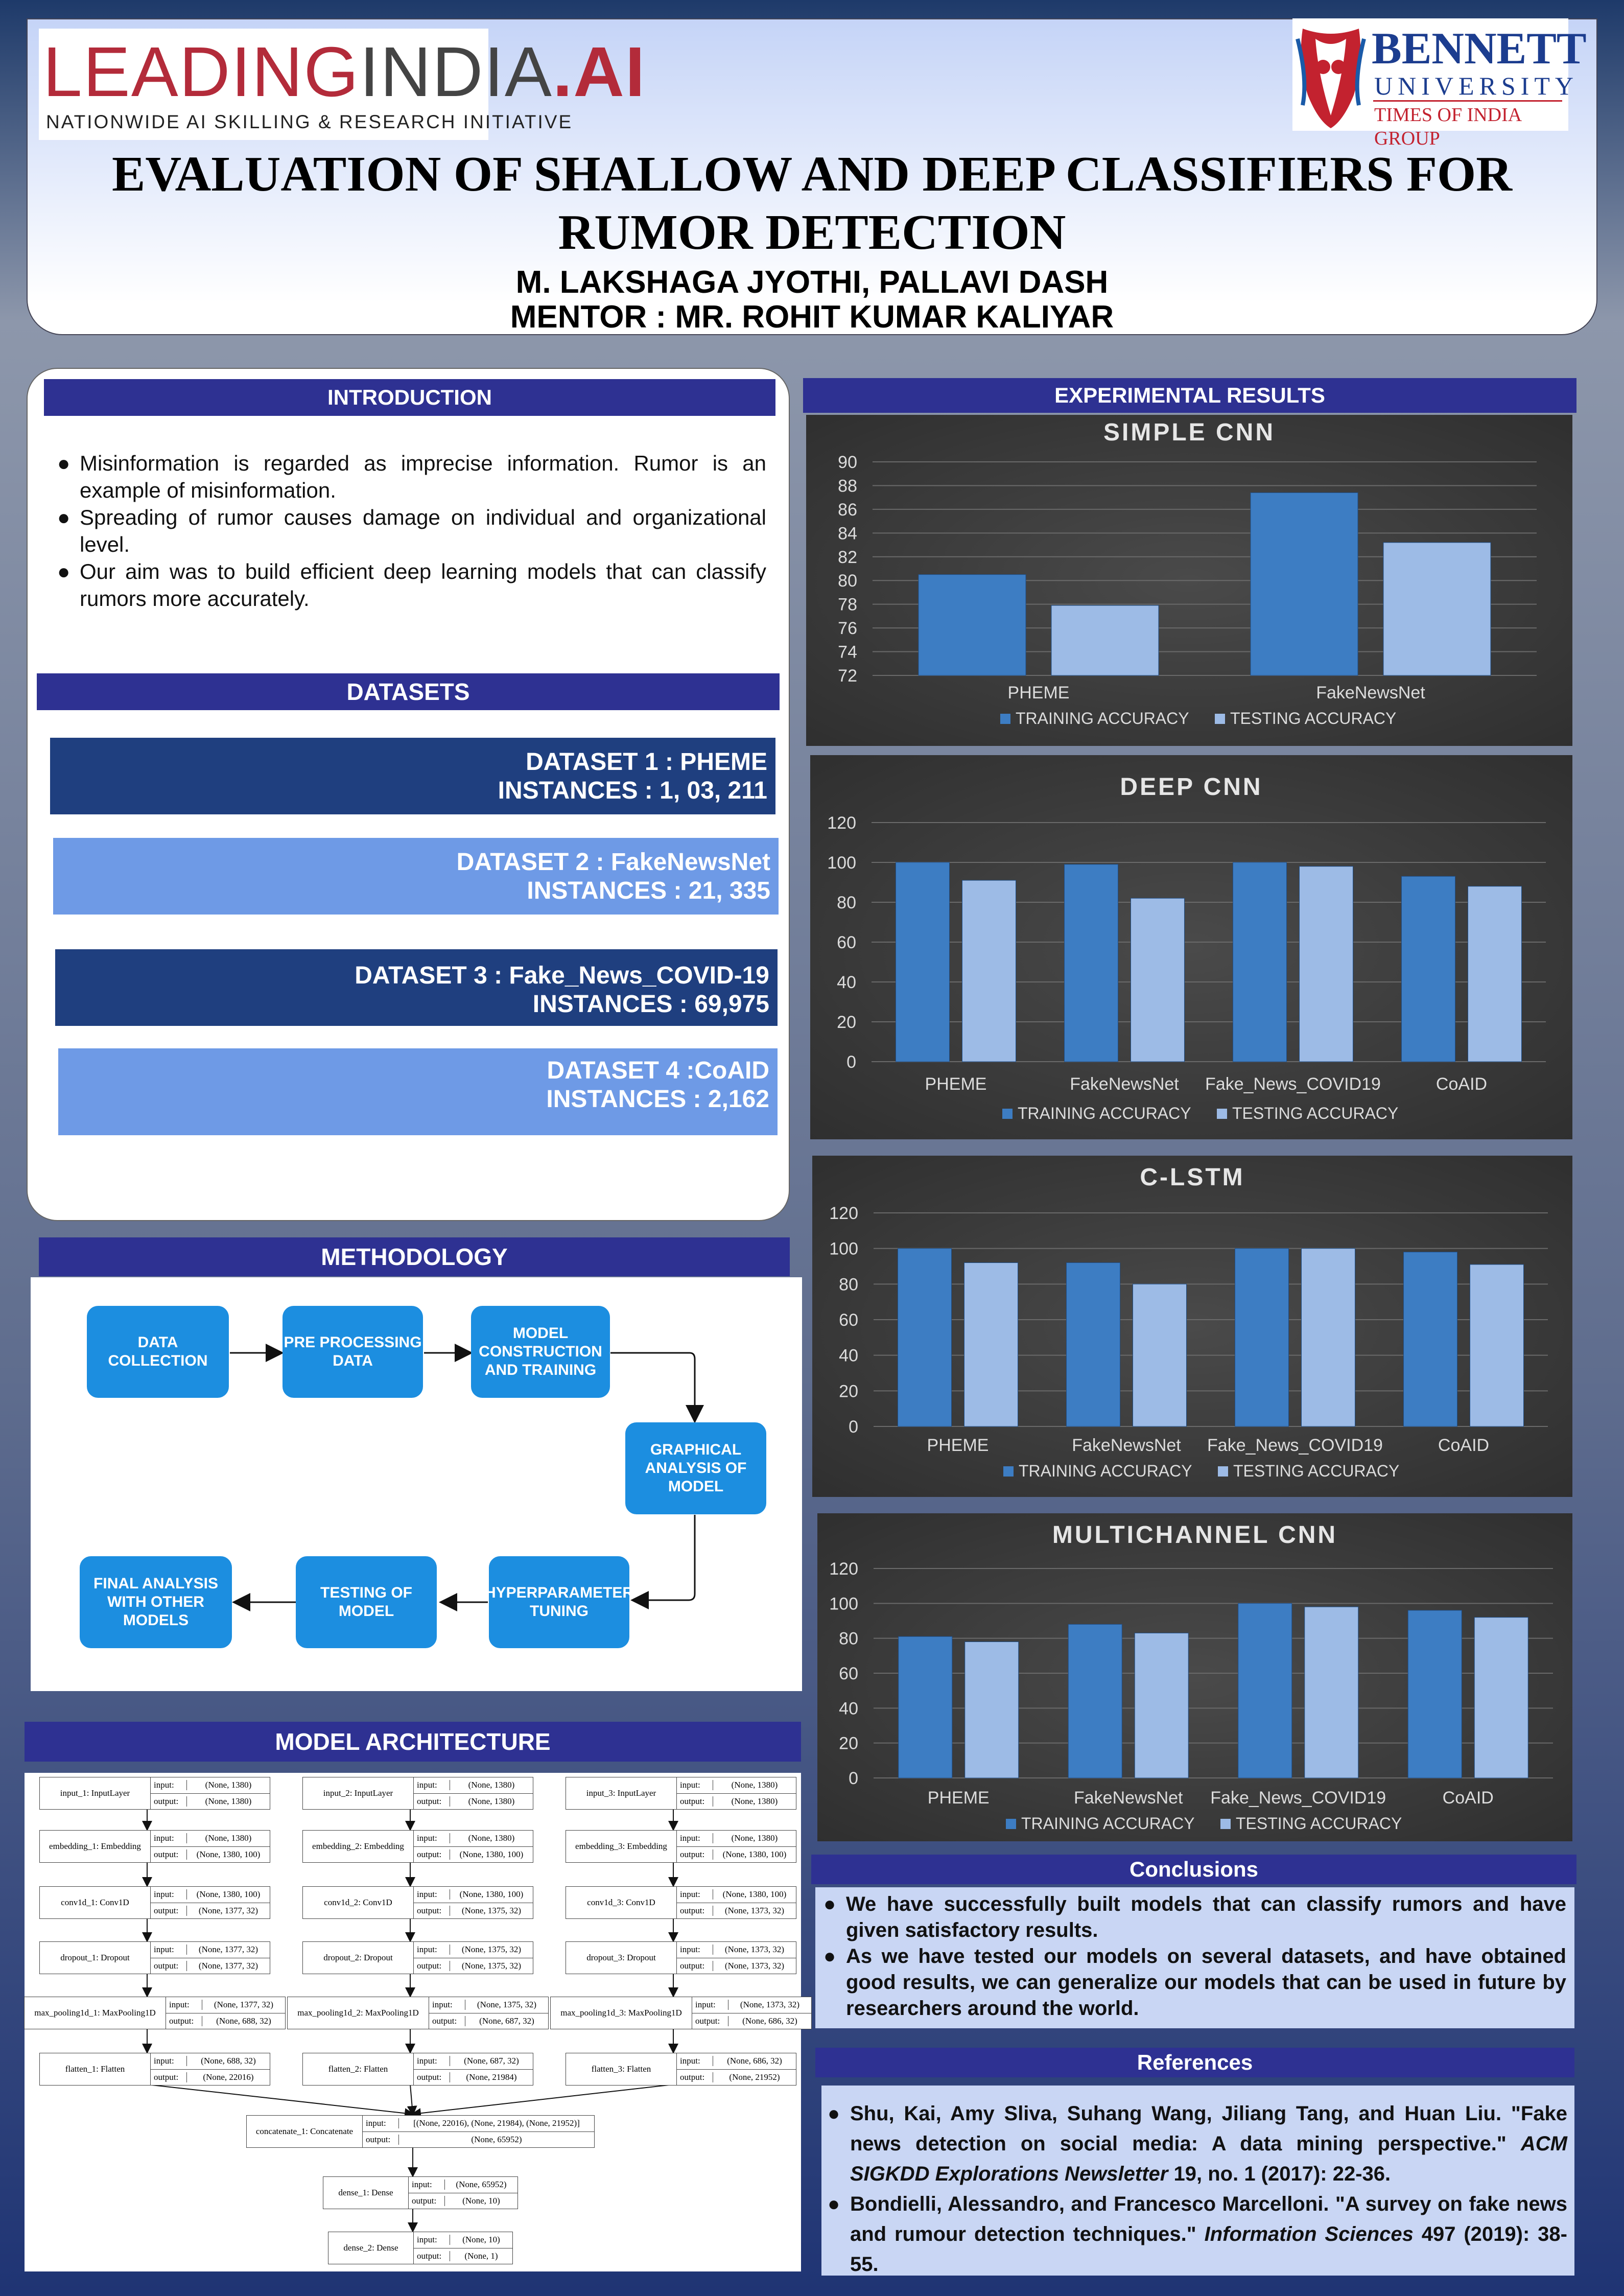 The image size is (1624, 2296). I want to click on dataset-name: DATASET 2 : FakeNewsNet, so click(613, 862).